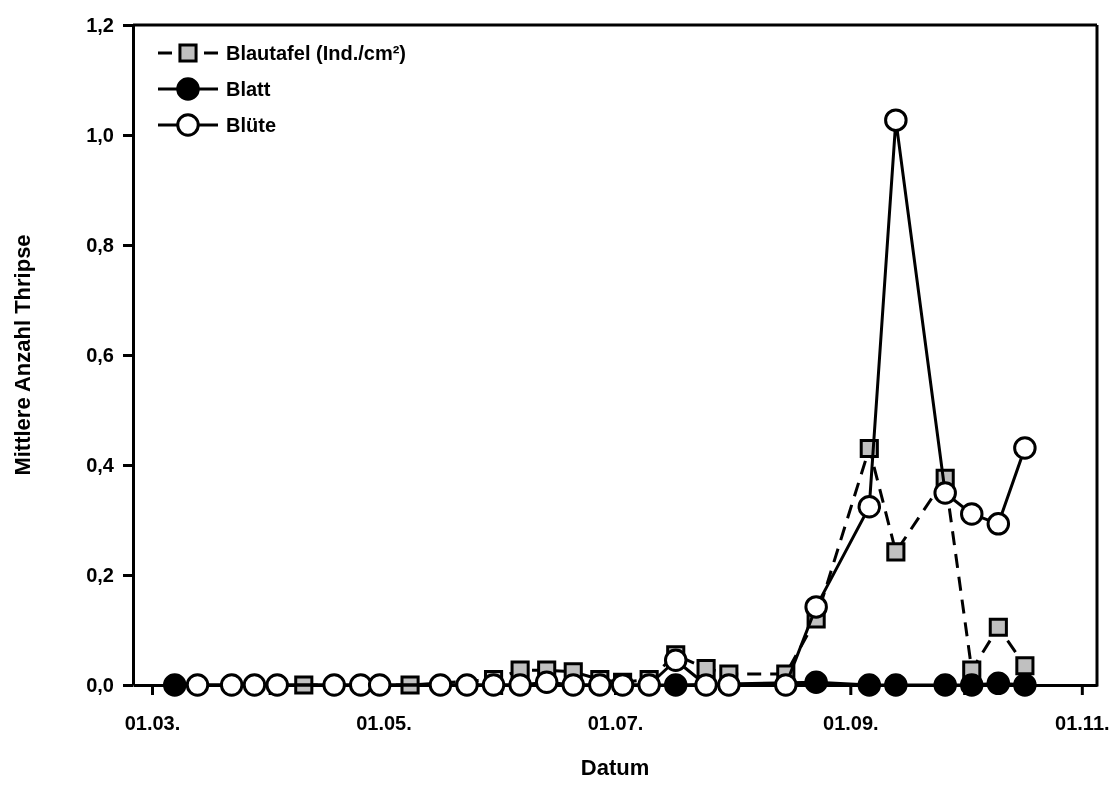  Describe the element at coordinates (316, 53) in the screenshot. I see `legend-label: Blautafel (Ind./cm²)` at that location.